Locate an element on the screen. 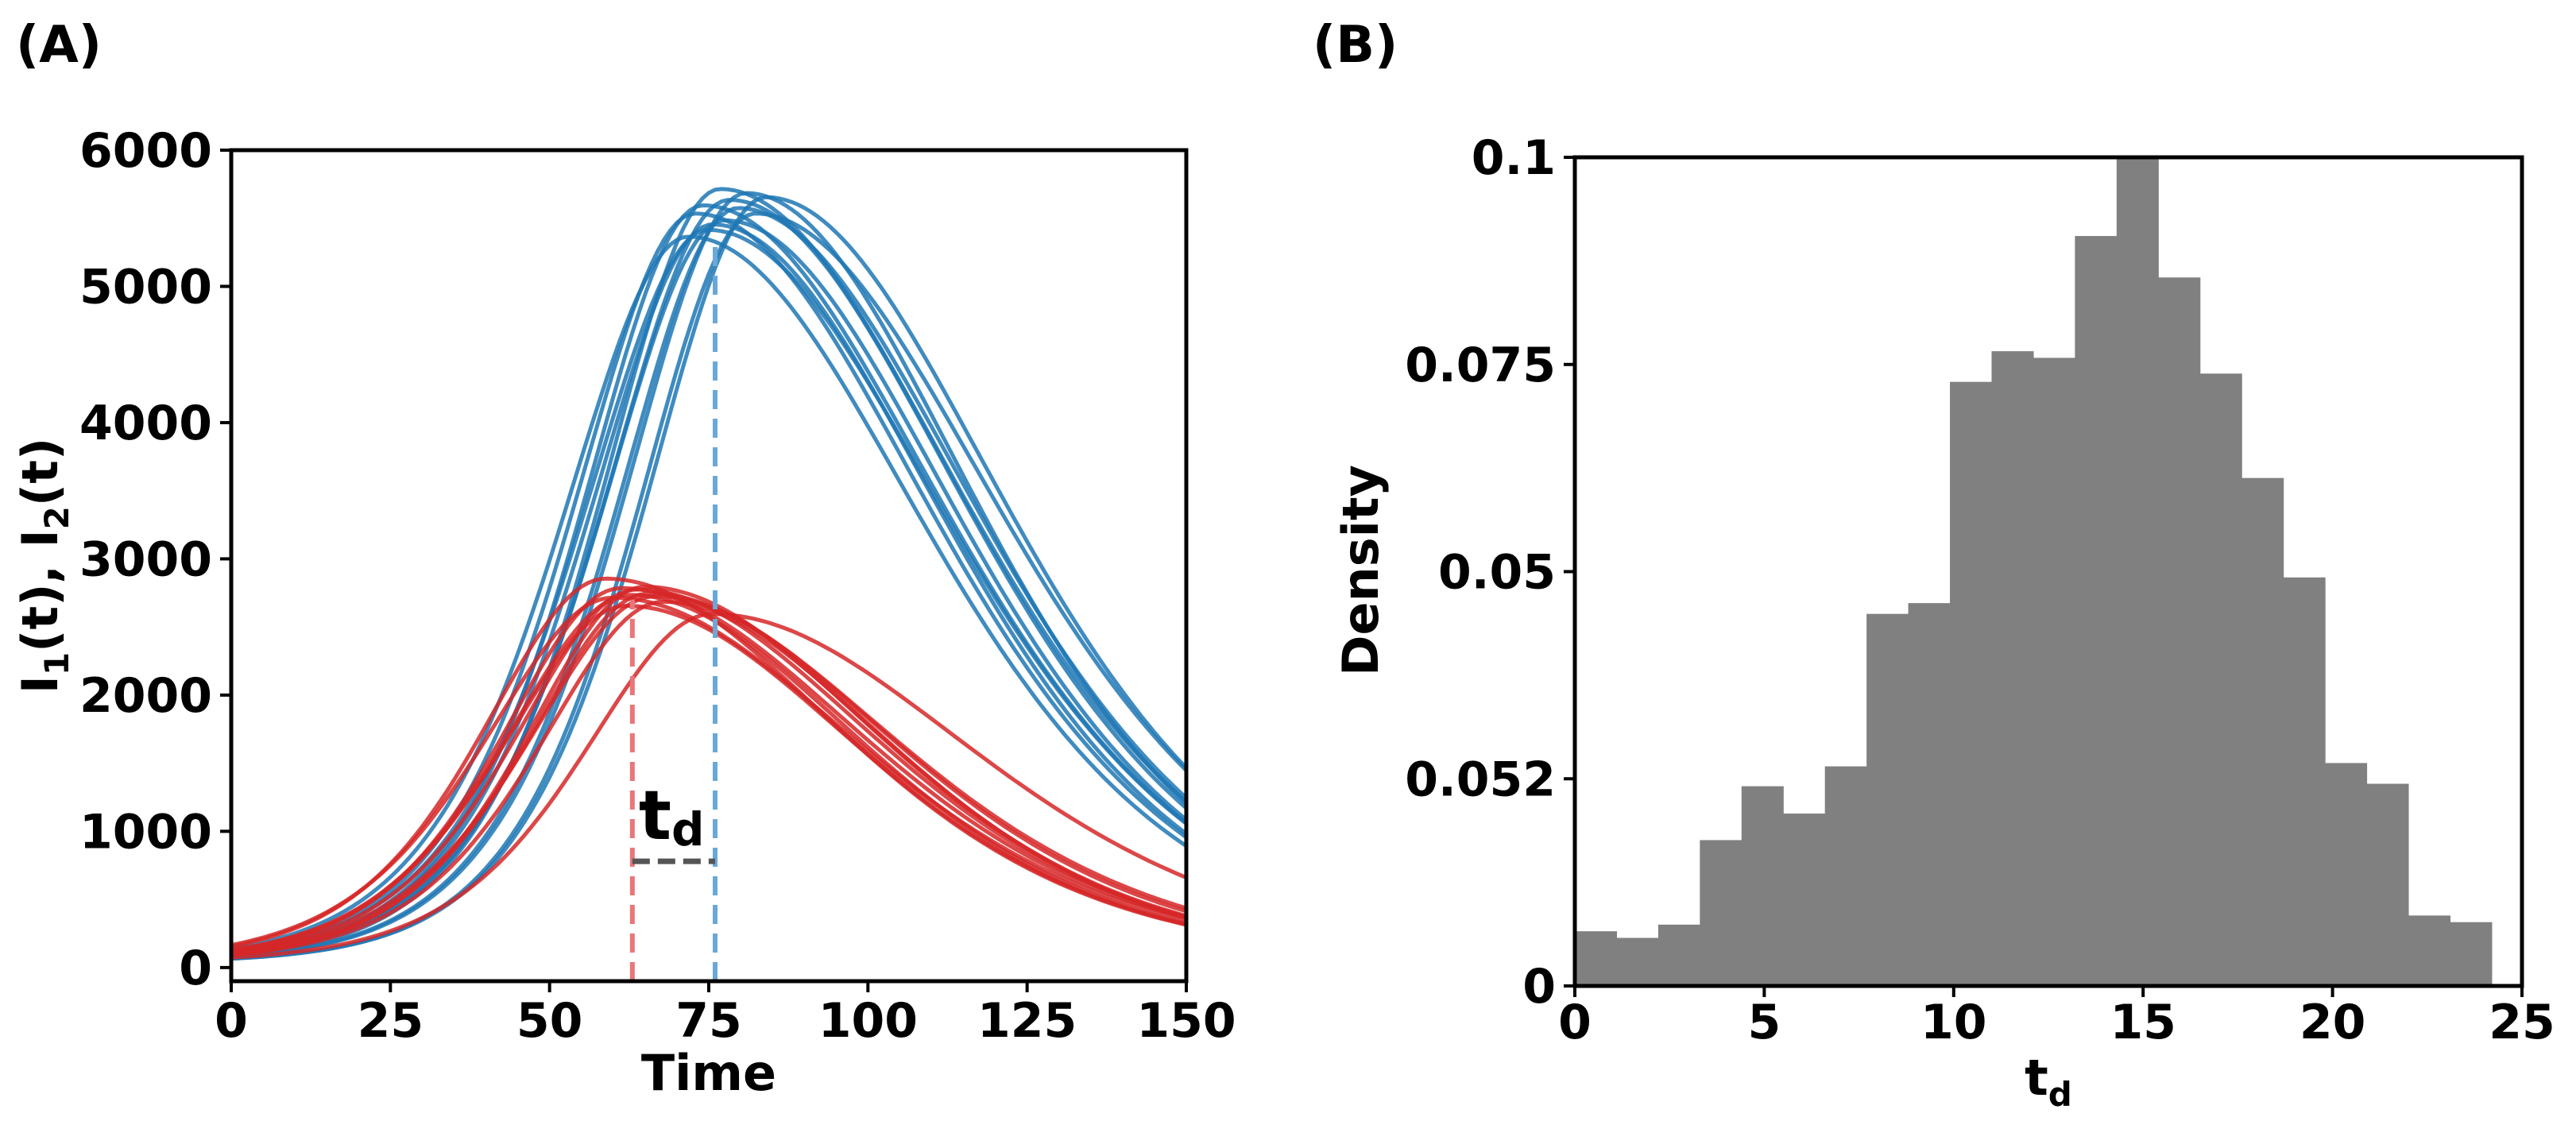 The height and width of the screenshot is (1121, 2576). panel-b-label: (B) is located at coordinates (1355, 45).